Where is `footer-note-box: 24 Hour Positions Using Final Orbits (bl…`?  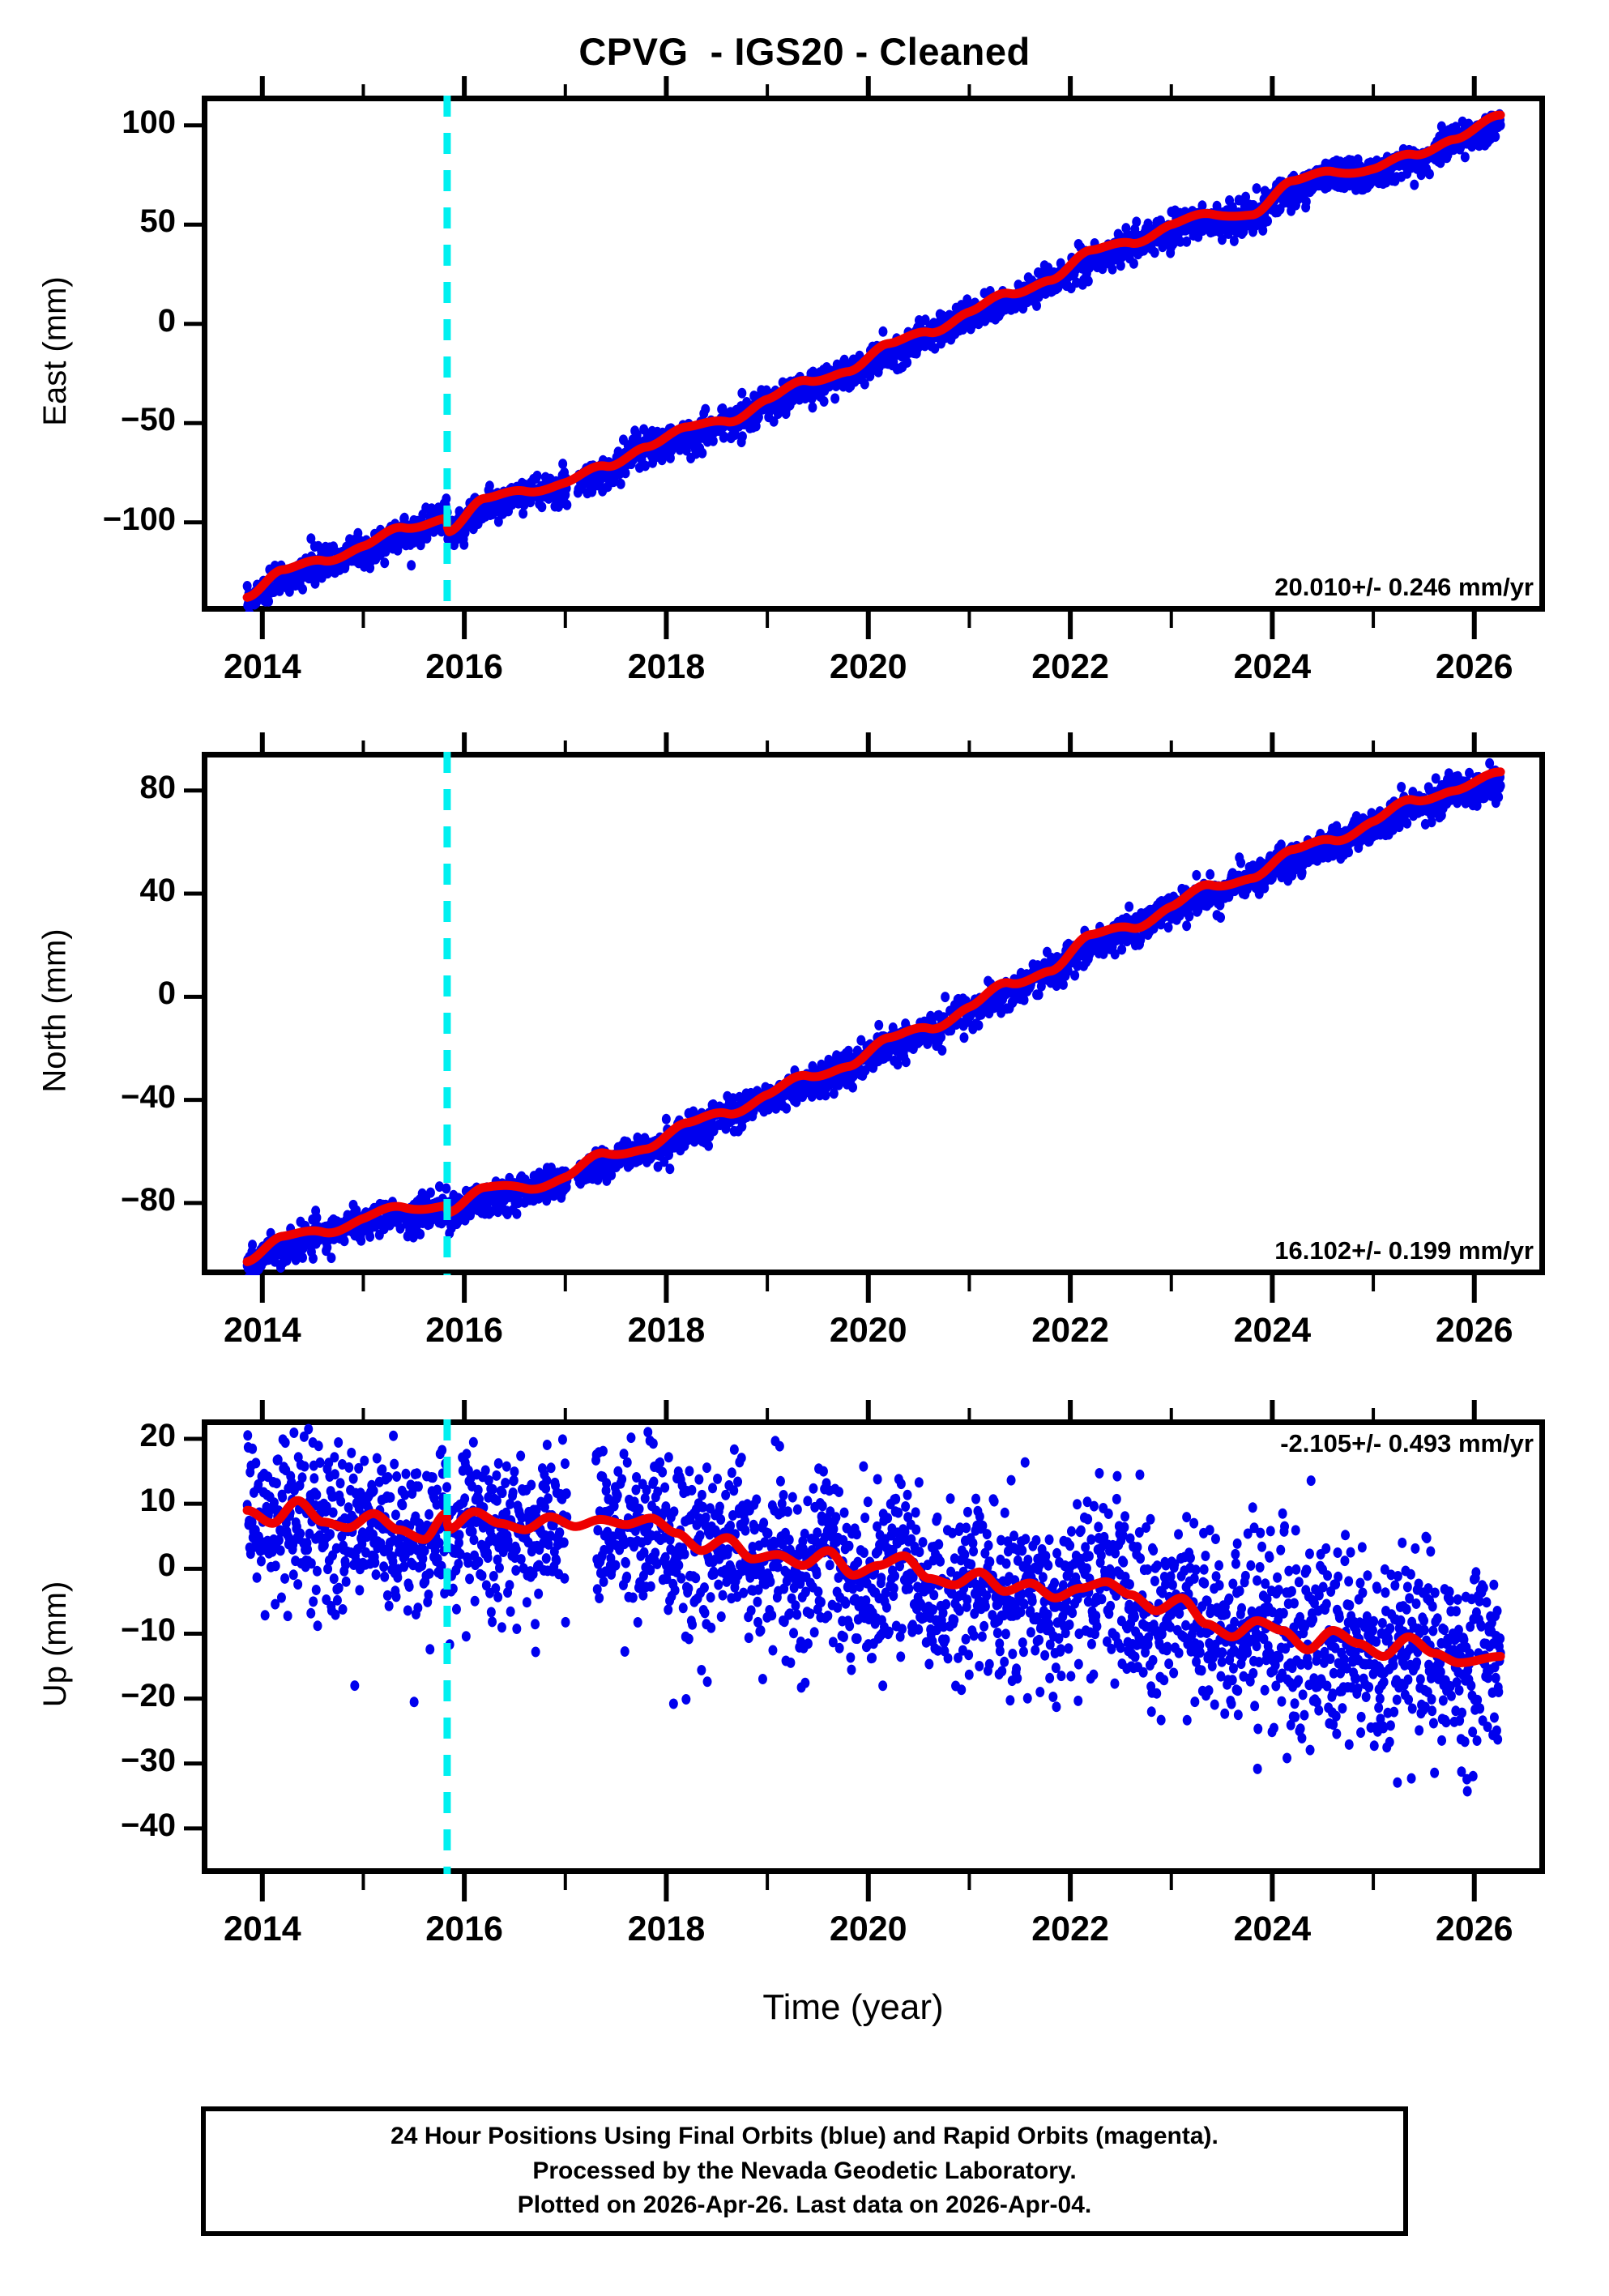 footer-note-box: 24 Hour Positions Using Final Orbits (bl… is located at coordinates (804, 2171).